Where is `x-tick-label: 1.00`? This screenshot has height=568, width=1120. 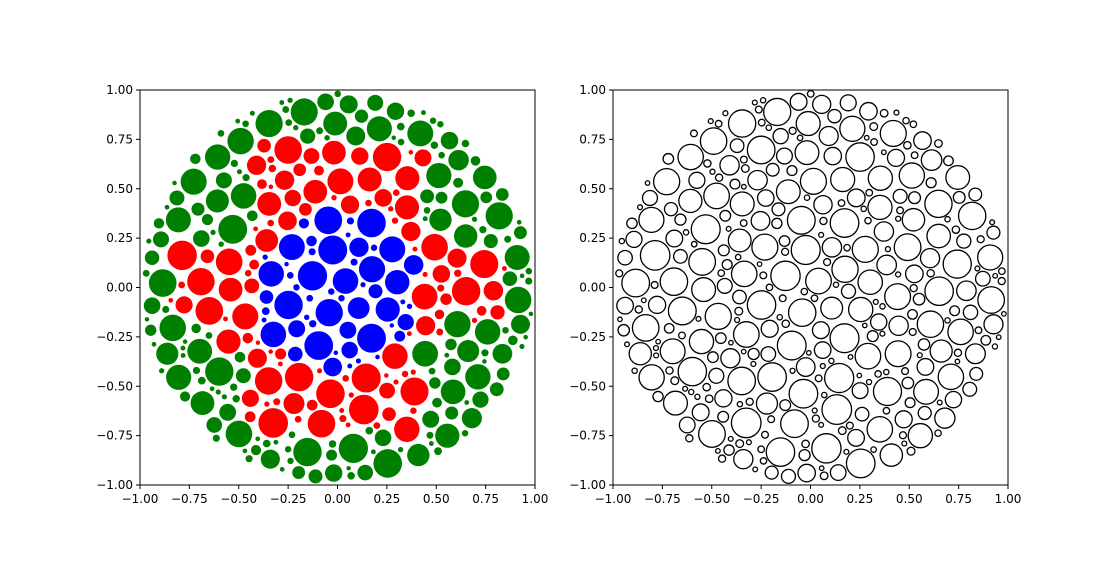
x-tick-label: 1.00 is located at coordinates (535, 499).